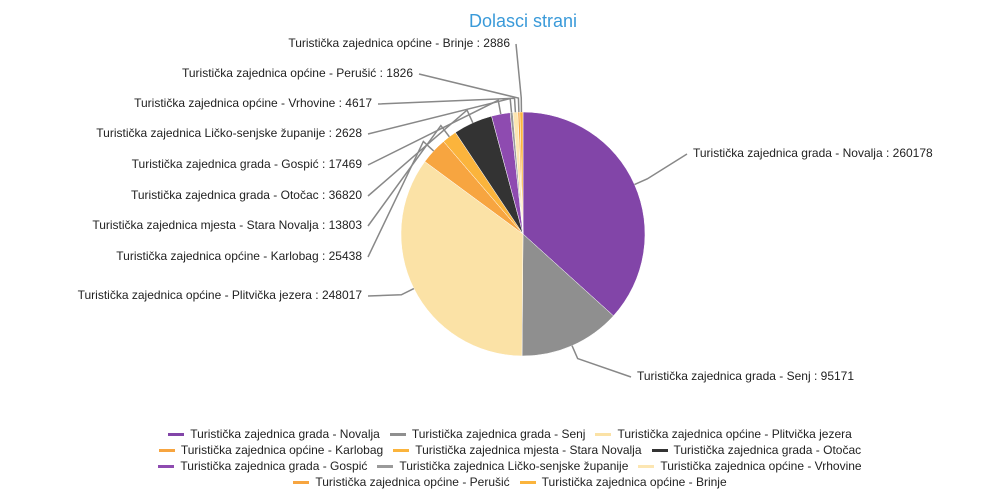 The image size is (984, 499). I want to click on legend-label: Turistička zajednica grada - Gospić, so click(274, 466).